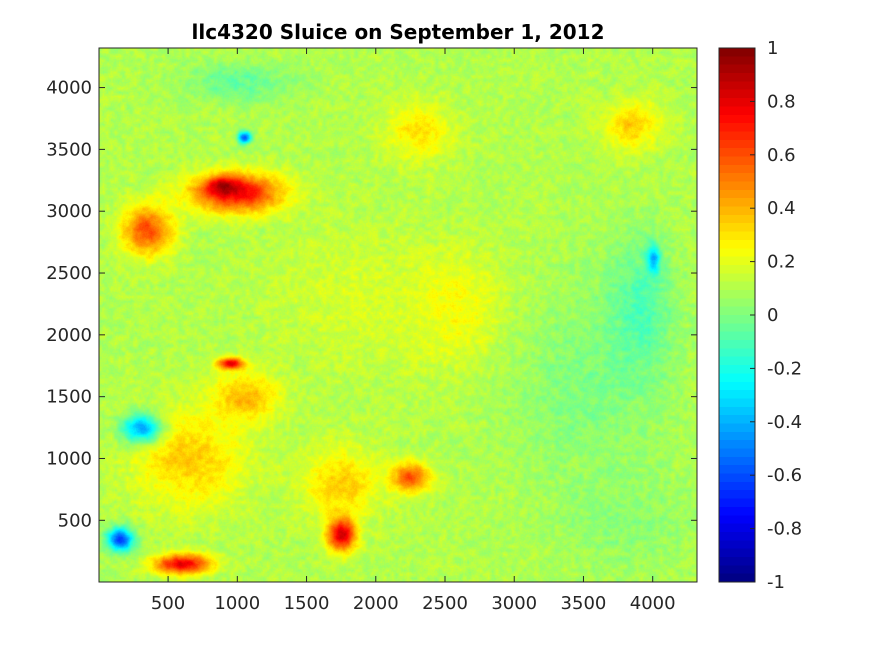 The width and height of the screenshot is (874, 655). What do you see at coordinates (75, 520) in the screenshot?
I see `y-tick-label: 500` at bounding box center [75, 520].